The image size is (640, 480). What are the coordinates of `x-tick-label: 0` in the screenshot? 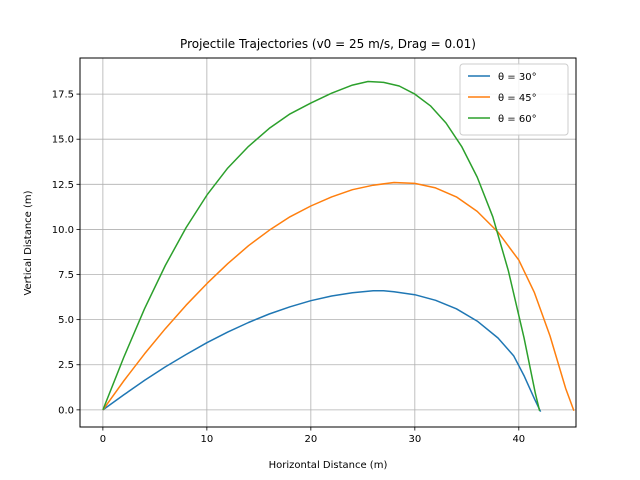 It's located at (103, 439).